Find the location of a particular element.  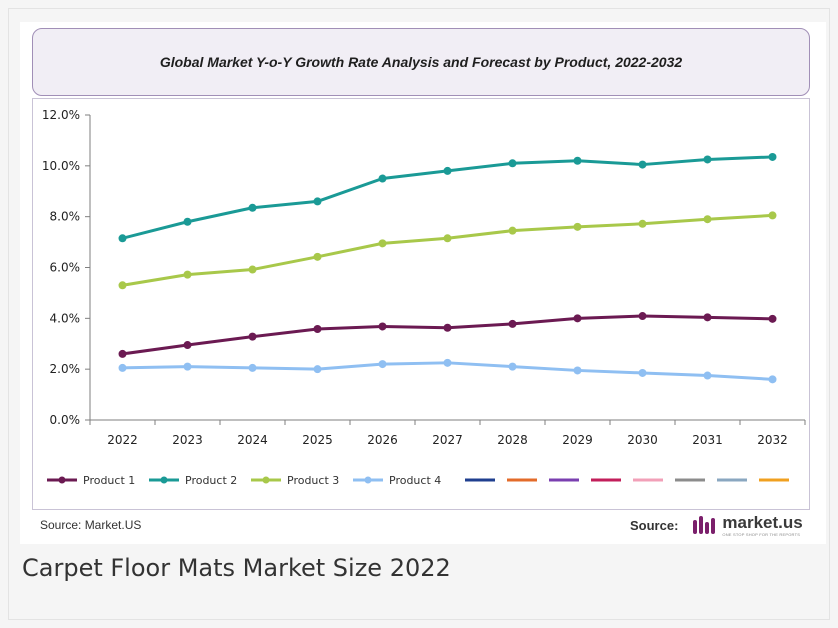

x-tick-label: 2030 is located at coordinates (642, 440).